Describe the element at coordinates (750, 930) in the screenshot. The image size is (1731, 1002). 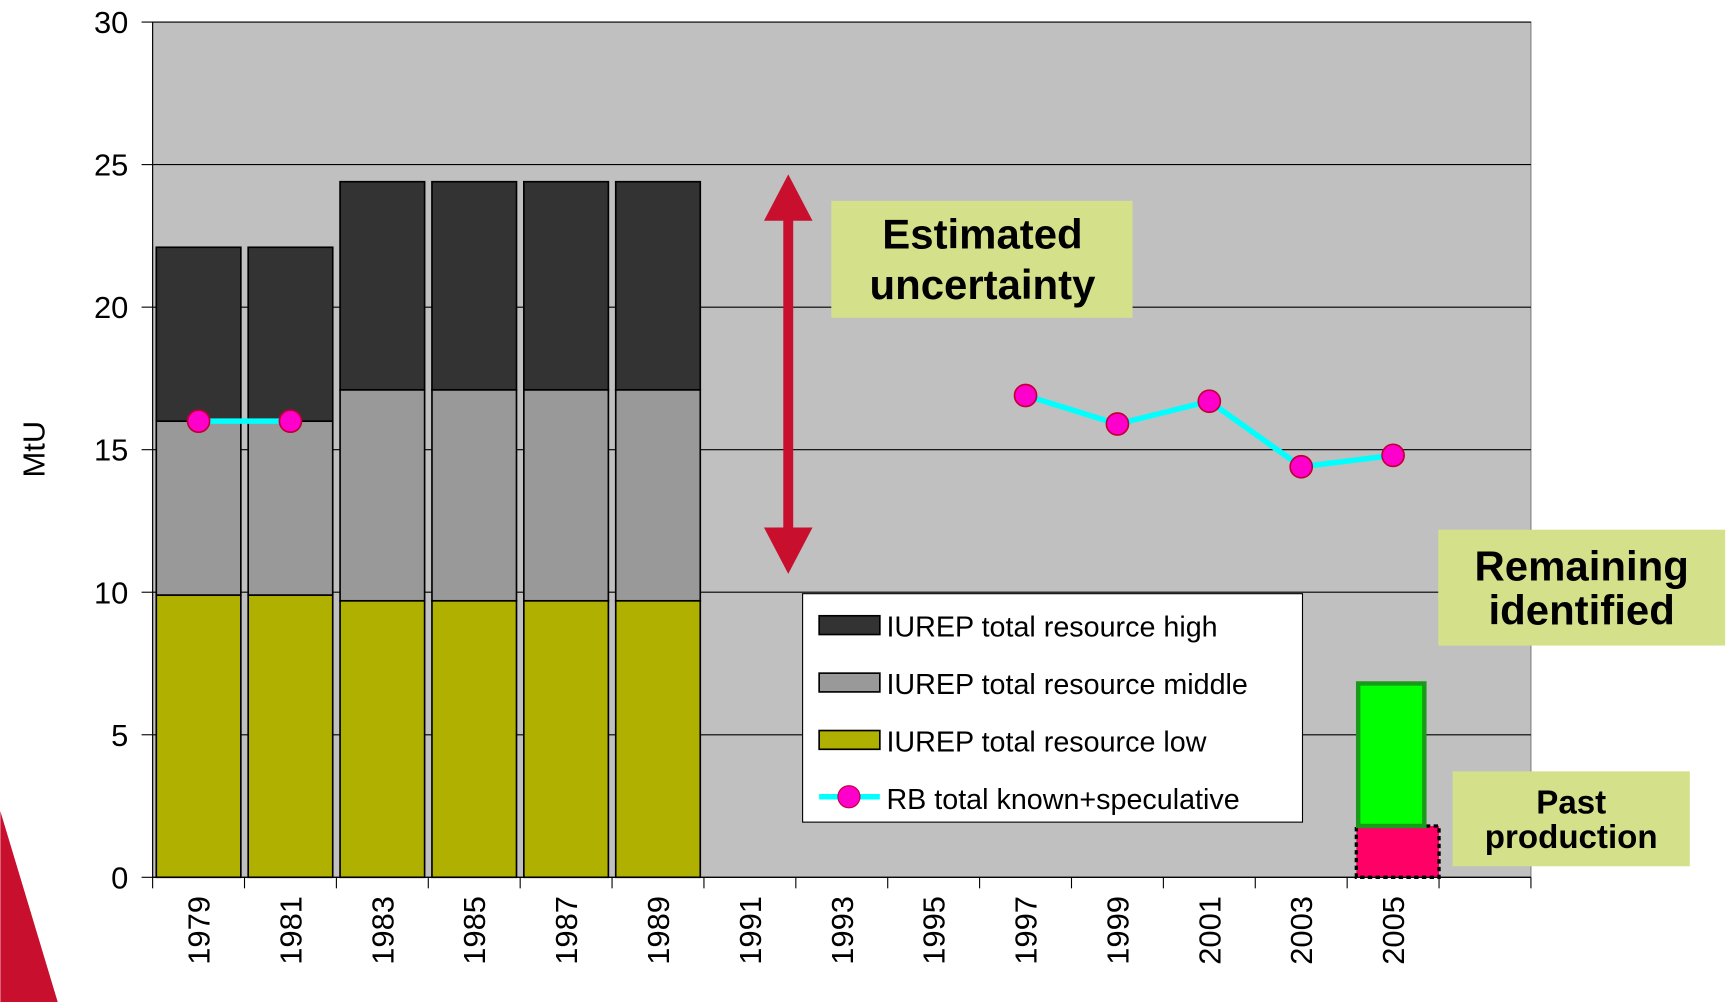
I see `x-tick-label: 1991` at that location.